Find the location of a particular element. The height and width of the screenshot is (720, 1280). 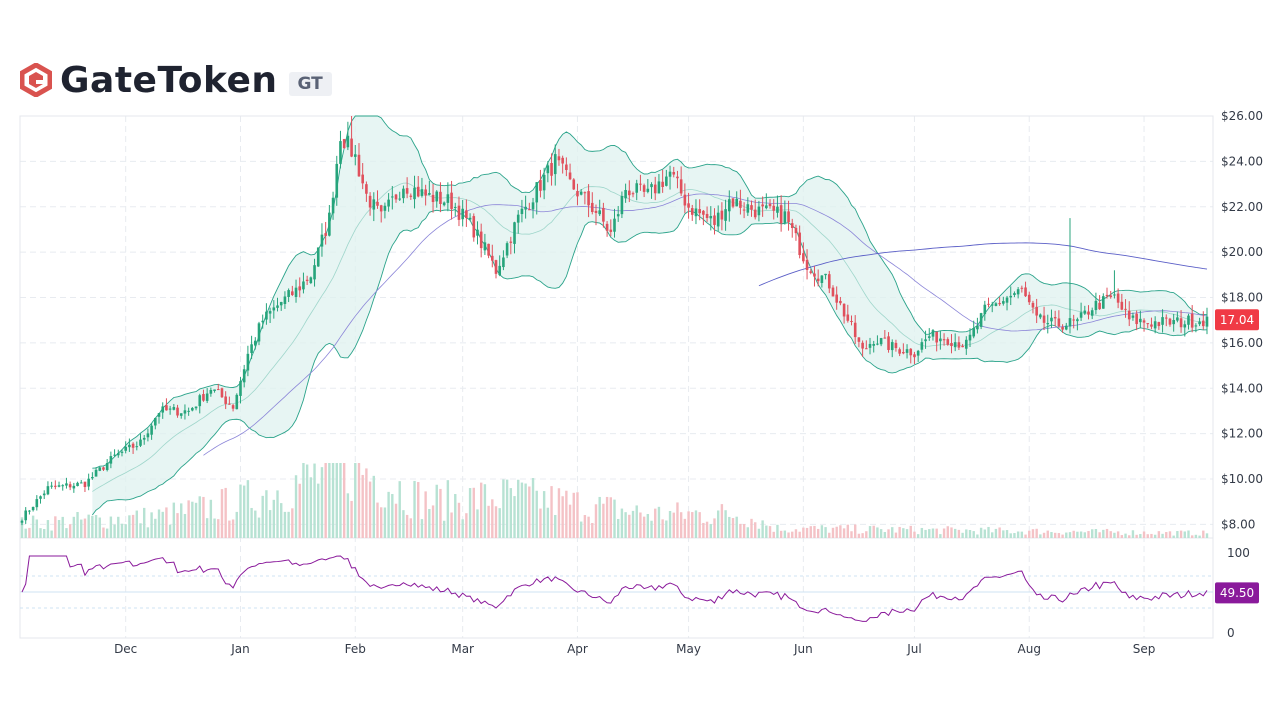

time-axis-label: Apr is located at coordinates (577, 649).